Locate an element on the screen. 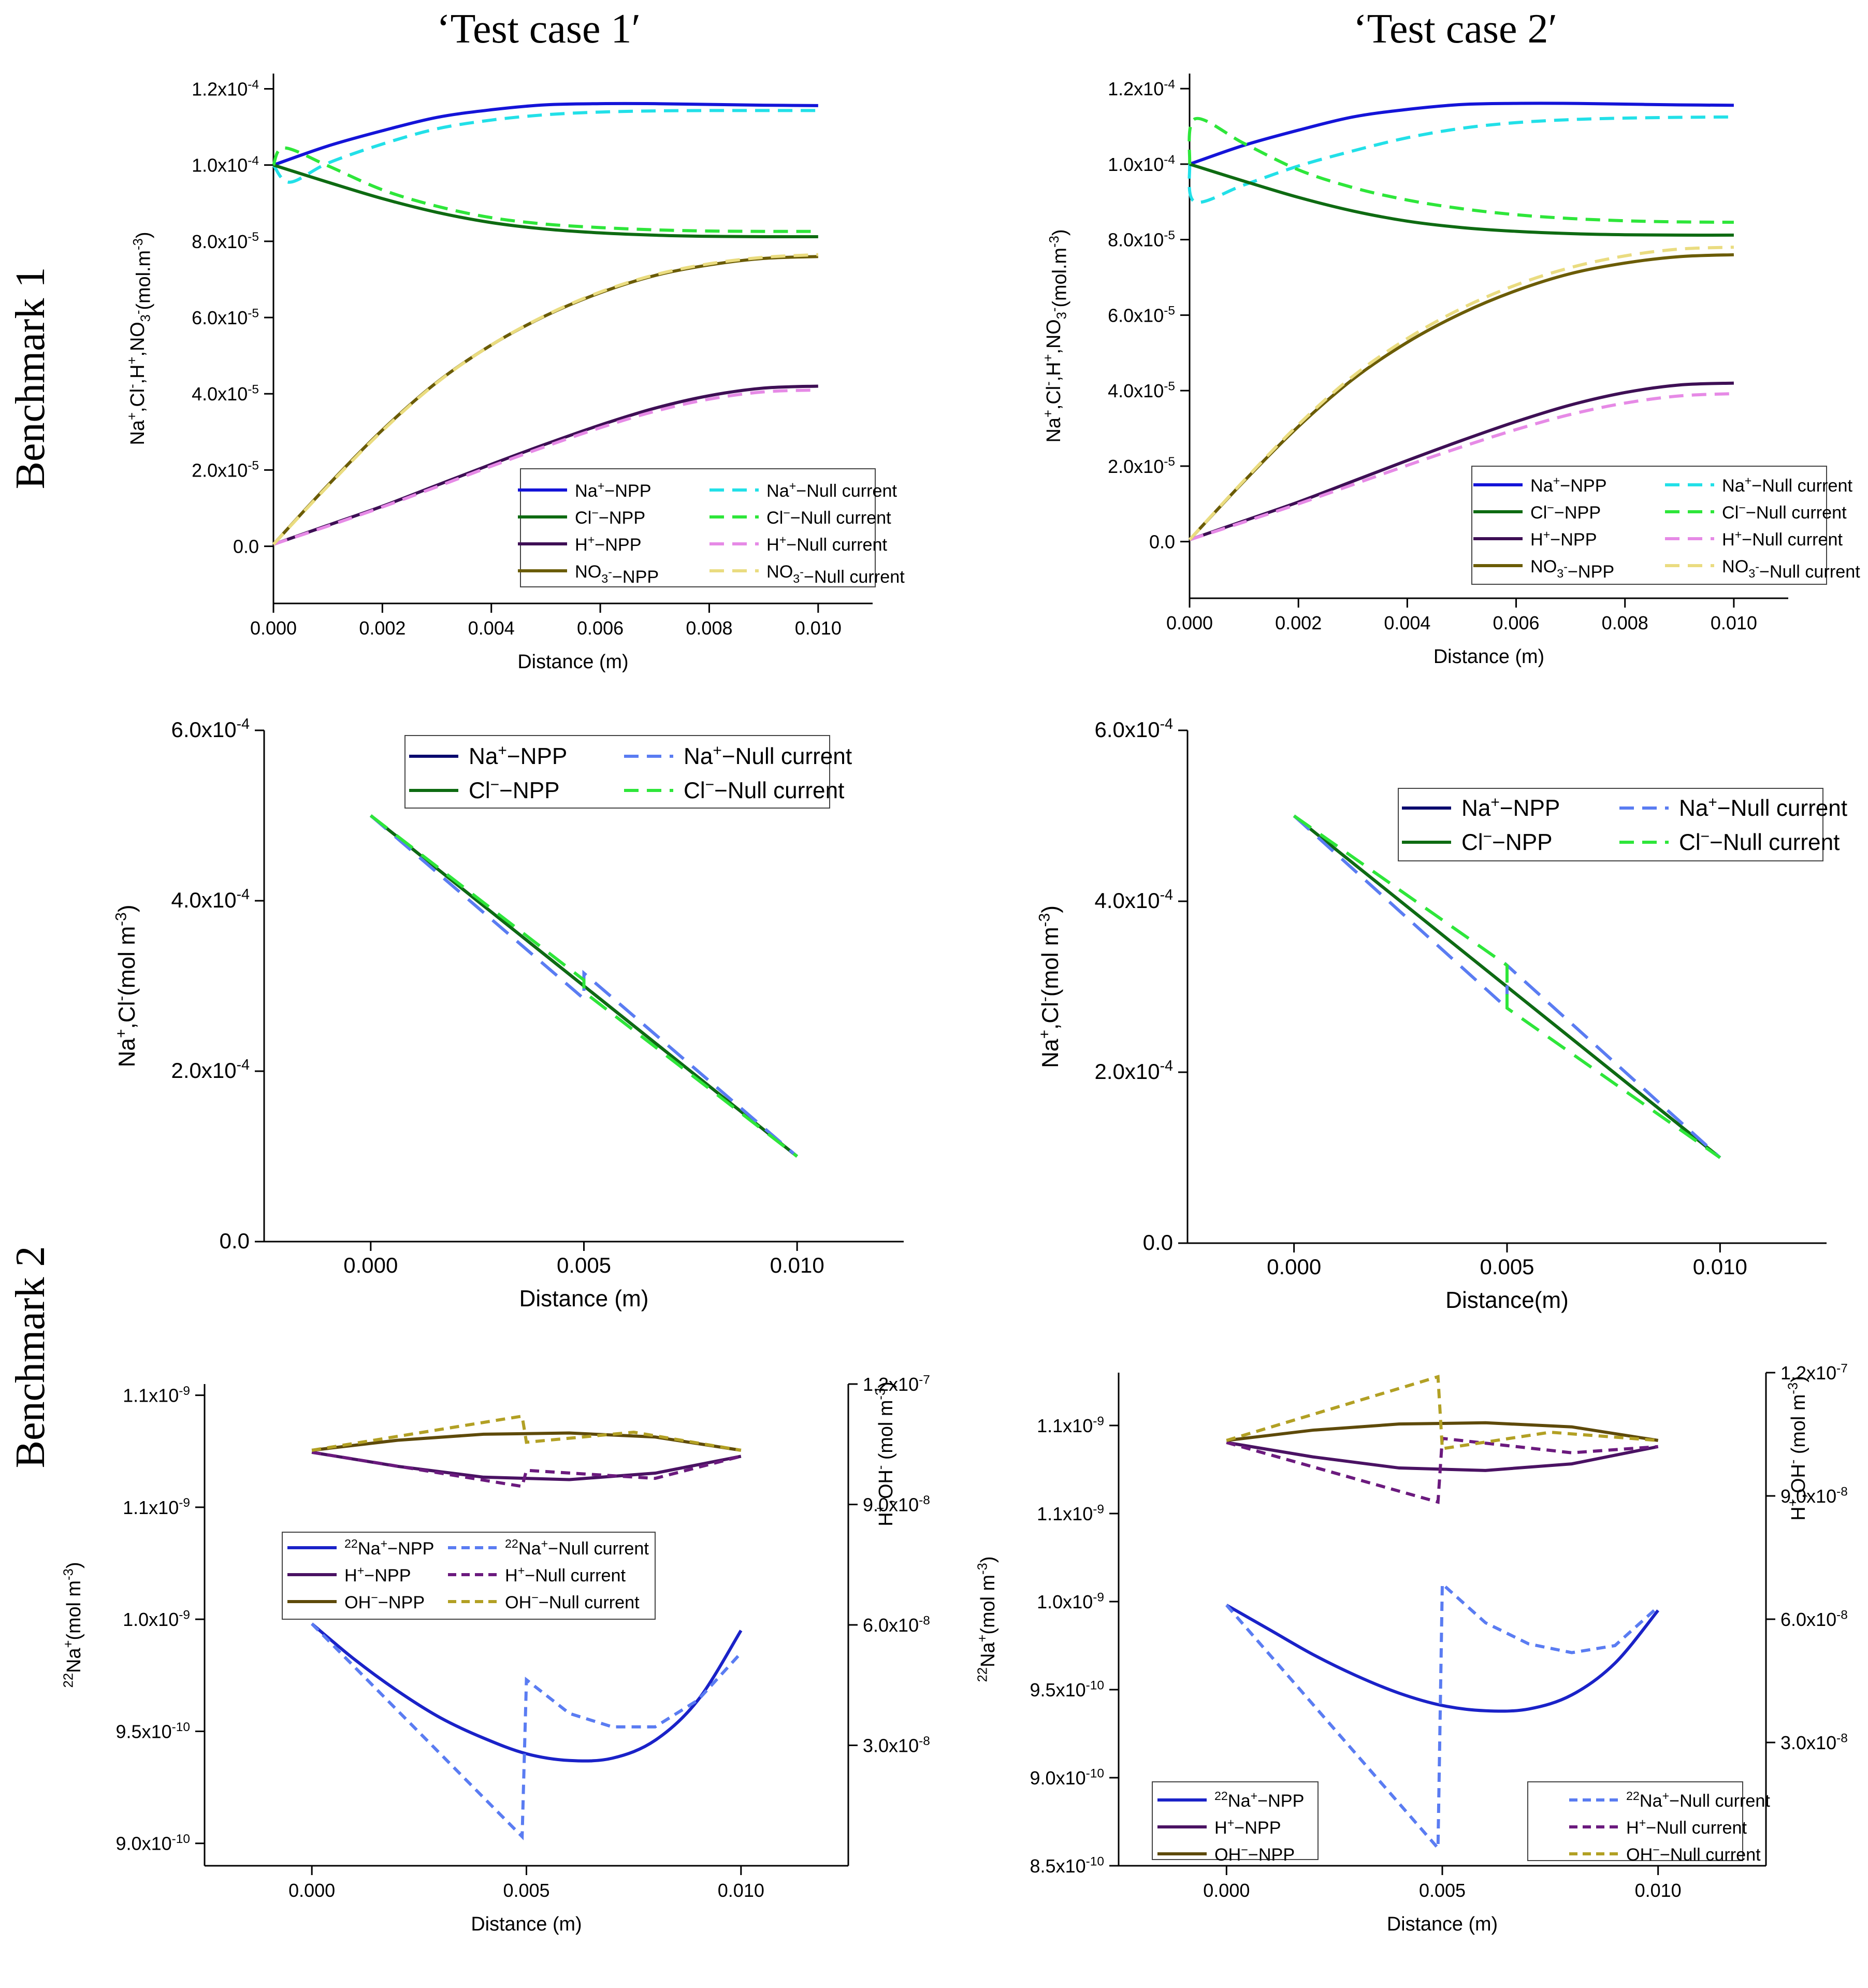 Image resolution: width=1868 pixels, height=1988 pixels. y-axis-label: Na+,Cl-,H+,NO3-(mol.m-3) is located at coordinates (1056, 336).